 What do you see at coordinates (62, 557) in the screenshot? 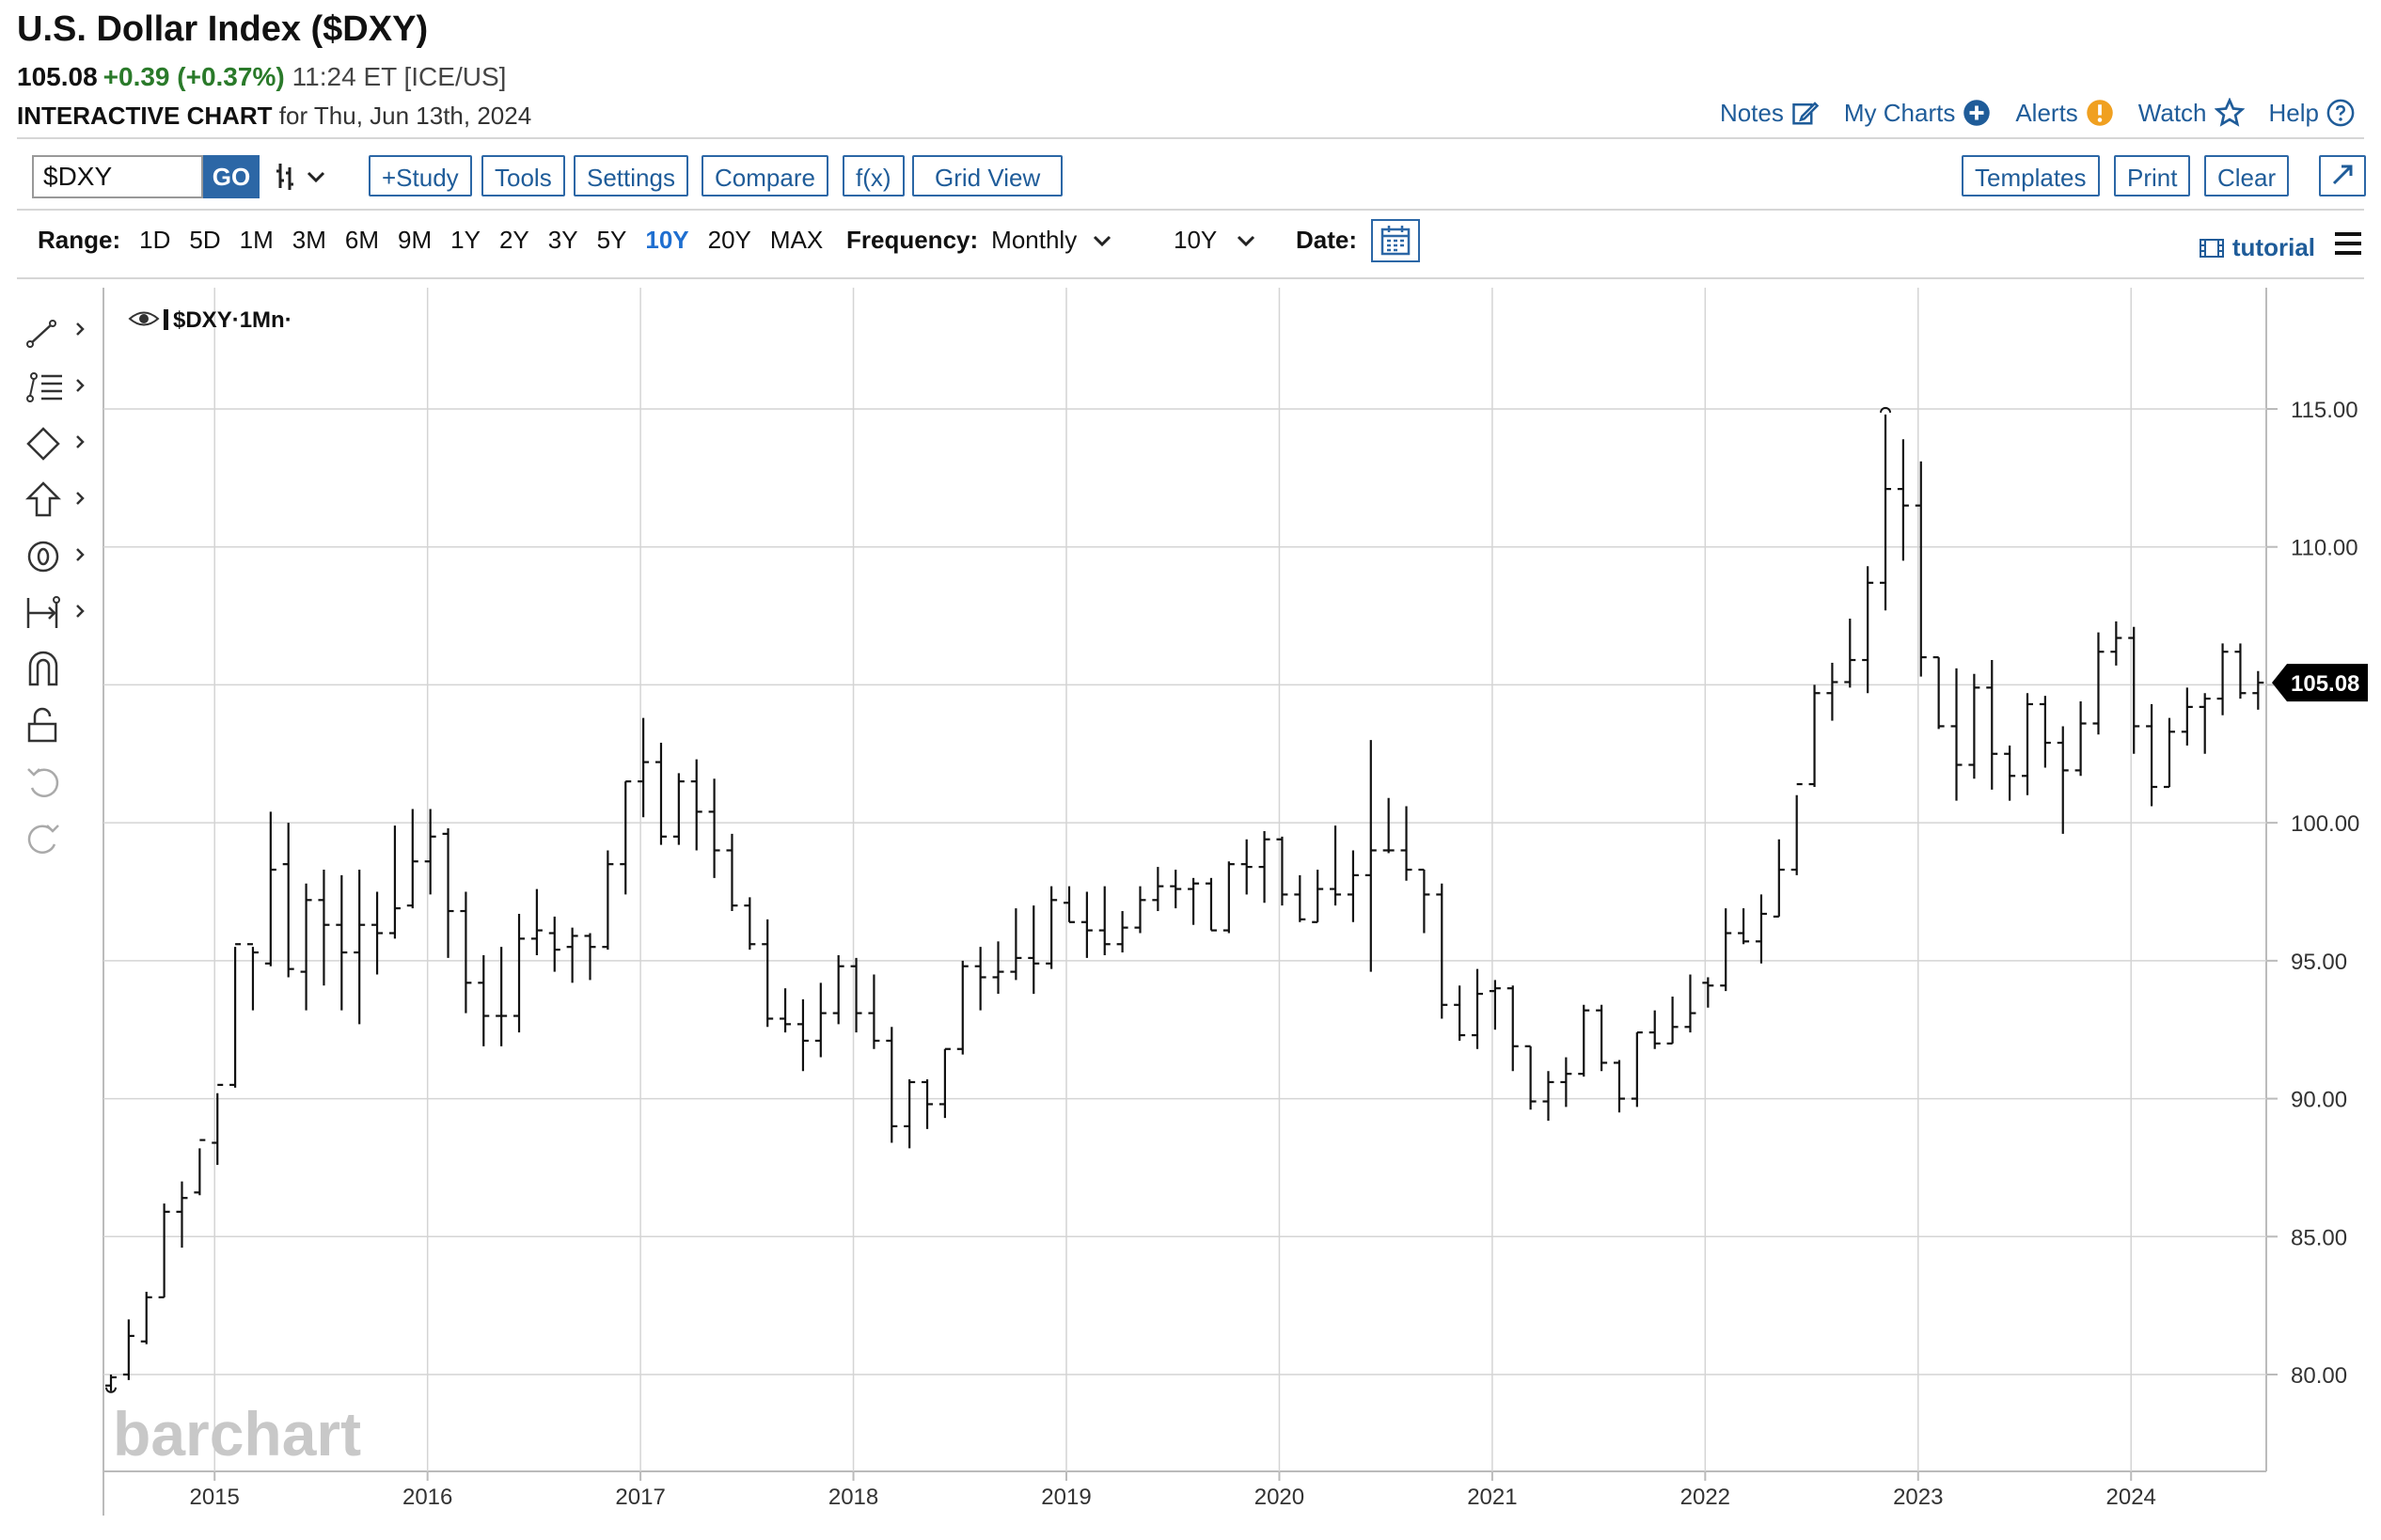
I see `annotation-tool` at bounding box center [62, 557].